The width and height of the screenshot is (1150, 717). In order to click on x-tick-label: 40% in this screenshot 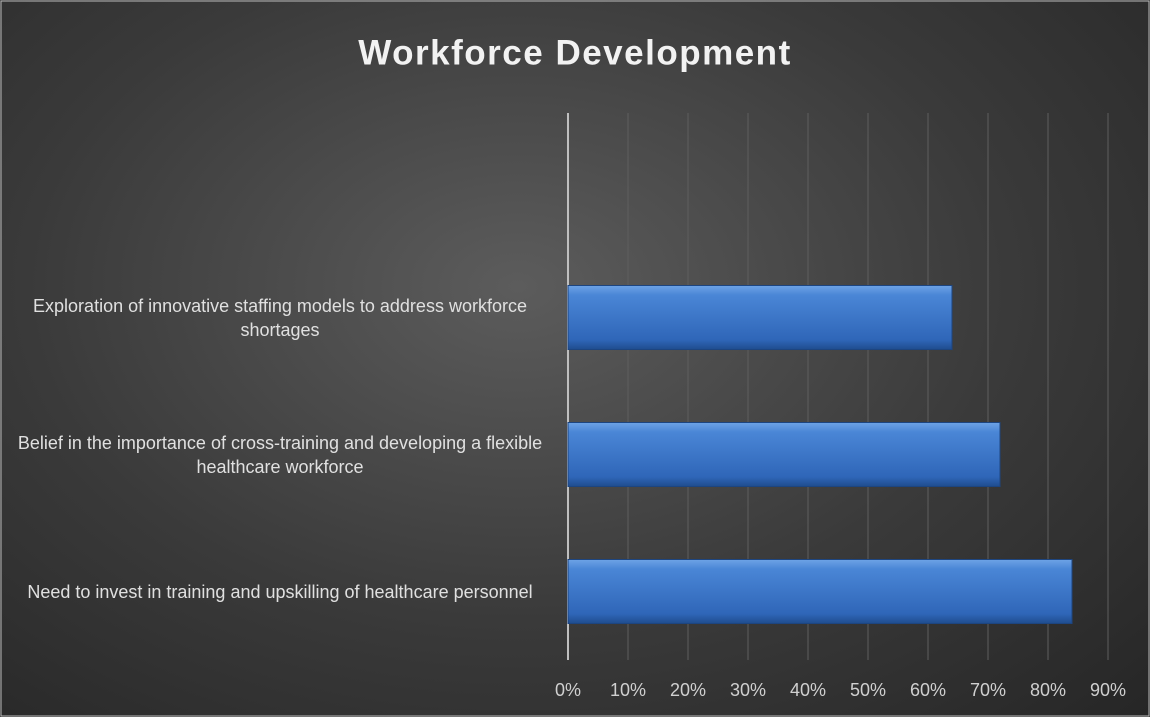, I will do `click(808, 690)`.